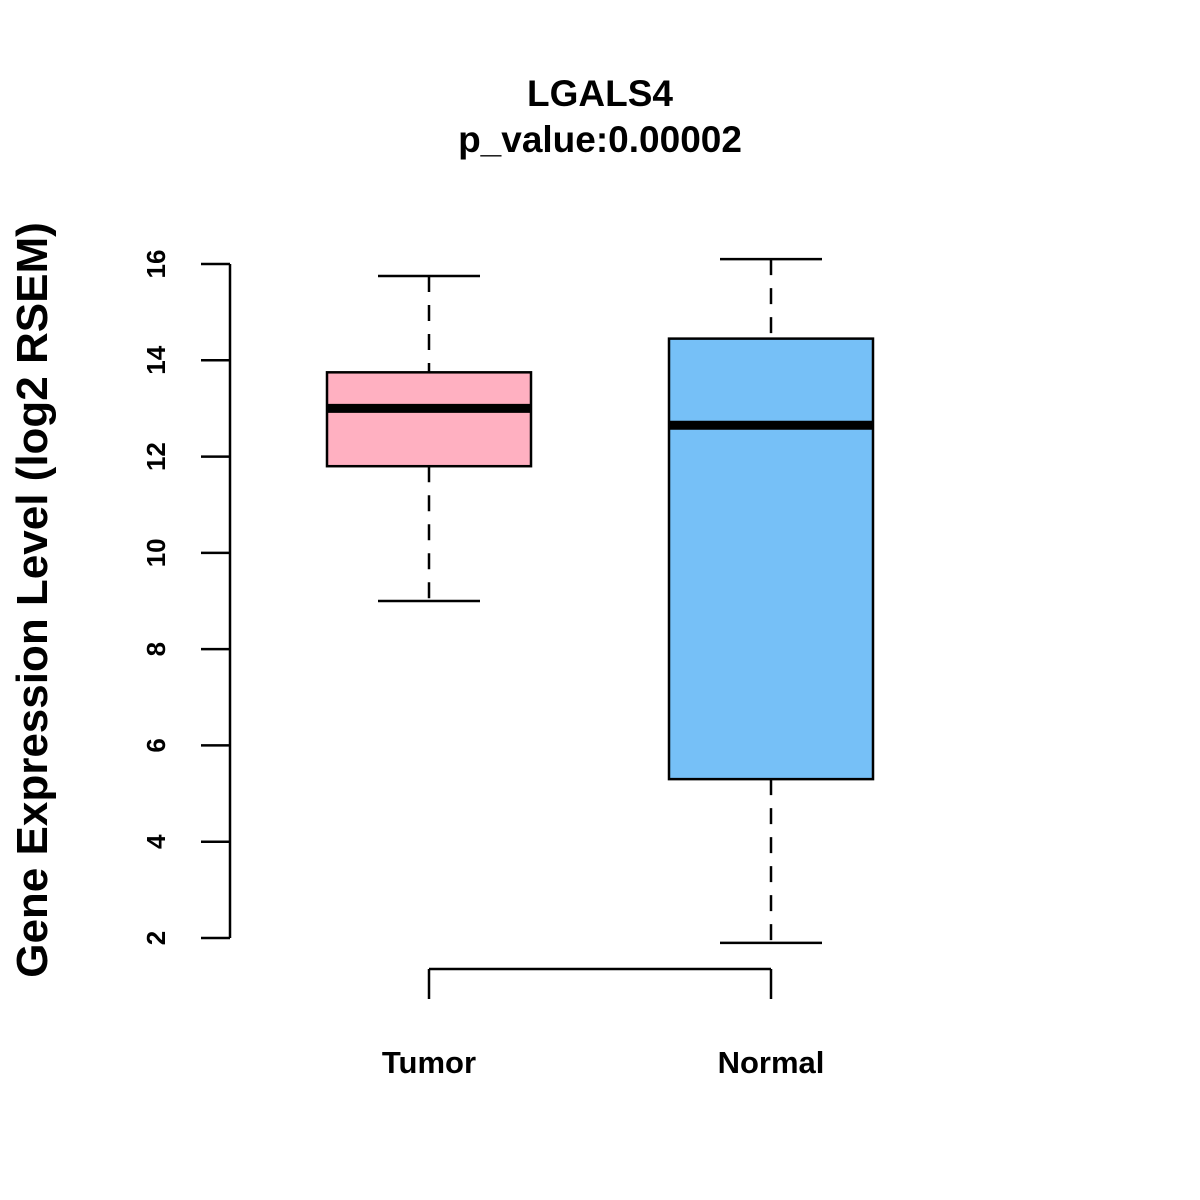  Describe the element at coordinates (156, 745) in the screenshot. I see `y-tick-label: 6` at that location.